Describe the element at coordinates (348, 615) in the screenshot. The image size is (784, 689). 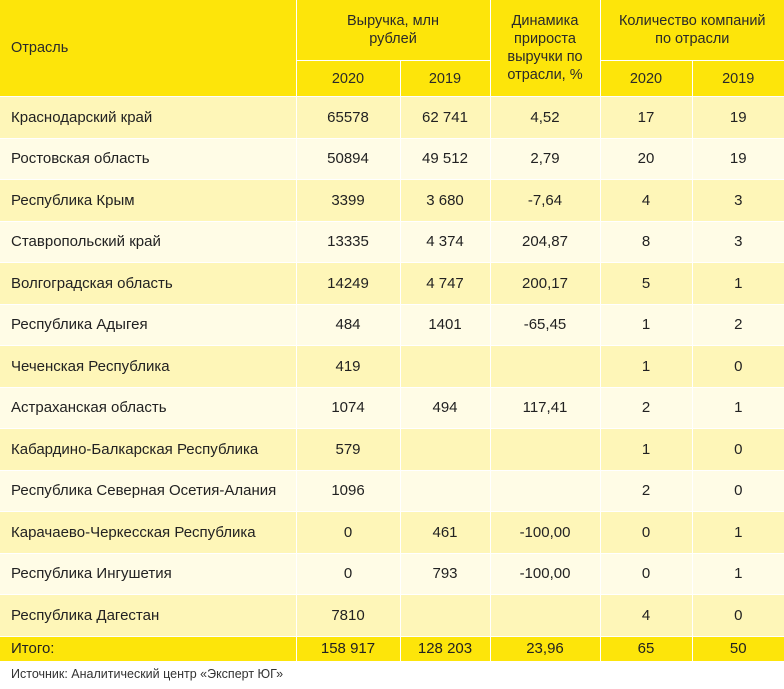
I see `cell-revenue-2020: 7810` at that location.